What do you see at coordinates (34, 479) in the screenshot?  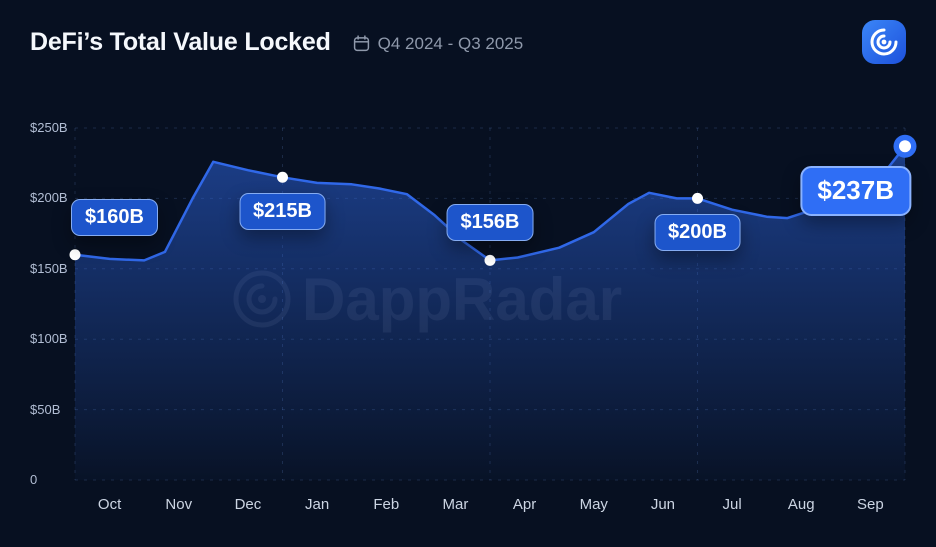 I see `y-axis-label: 0` at bounding box center [34, 479].